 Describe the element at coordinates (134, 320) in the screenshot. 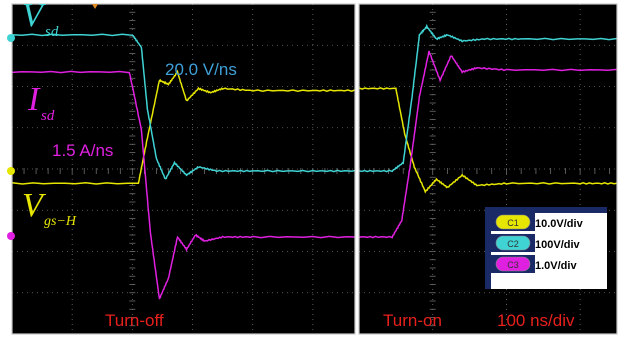

I see `turn-off-label: Turn-off` at that location.